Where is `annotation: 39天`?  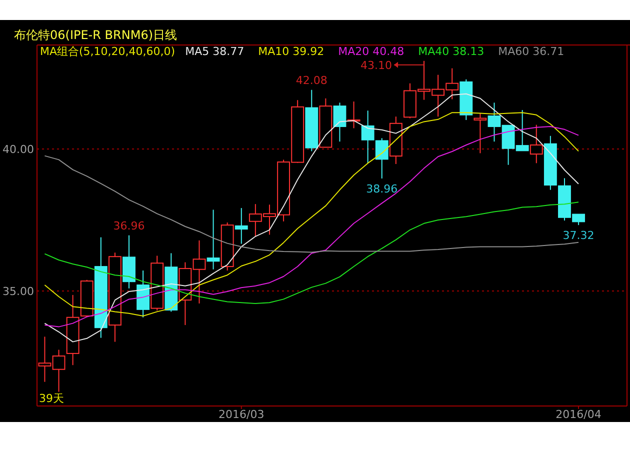
annotation: 39天 is located at coordinates (51, 398).